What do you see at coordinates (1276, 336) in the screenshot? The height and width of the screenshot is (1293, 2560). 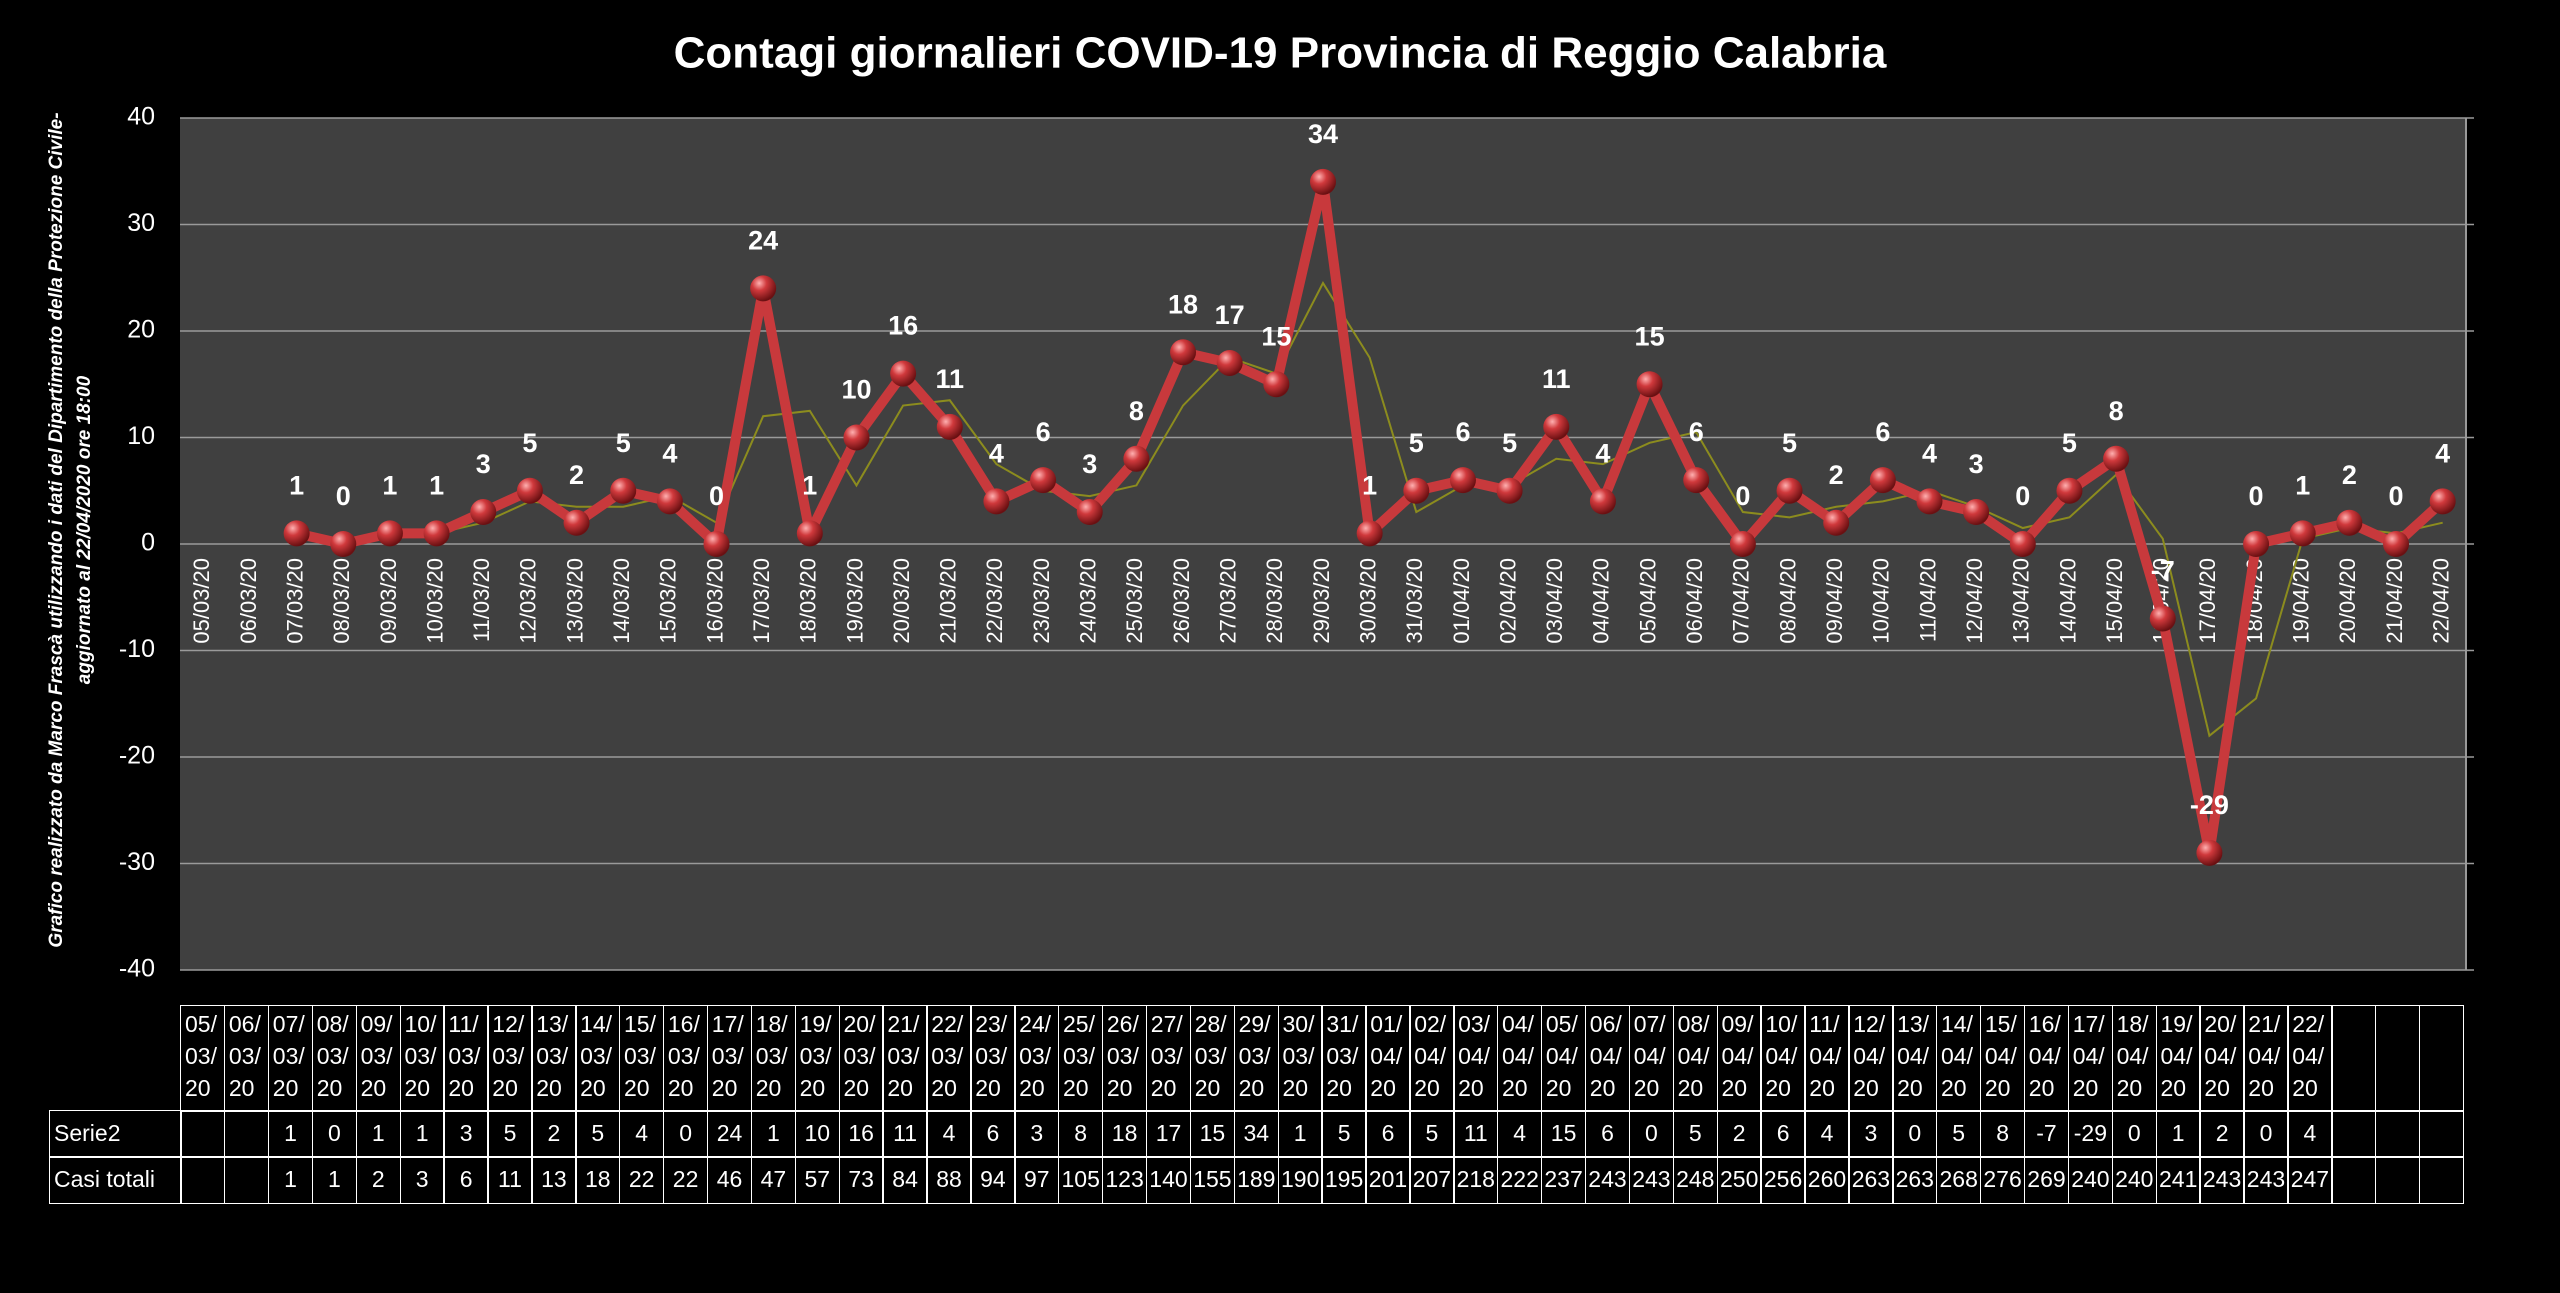 I see `data-label: 15` at bounding box center [1276, 336].